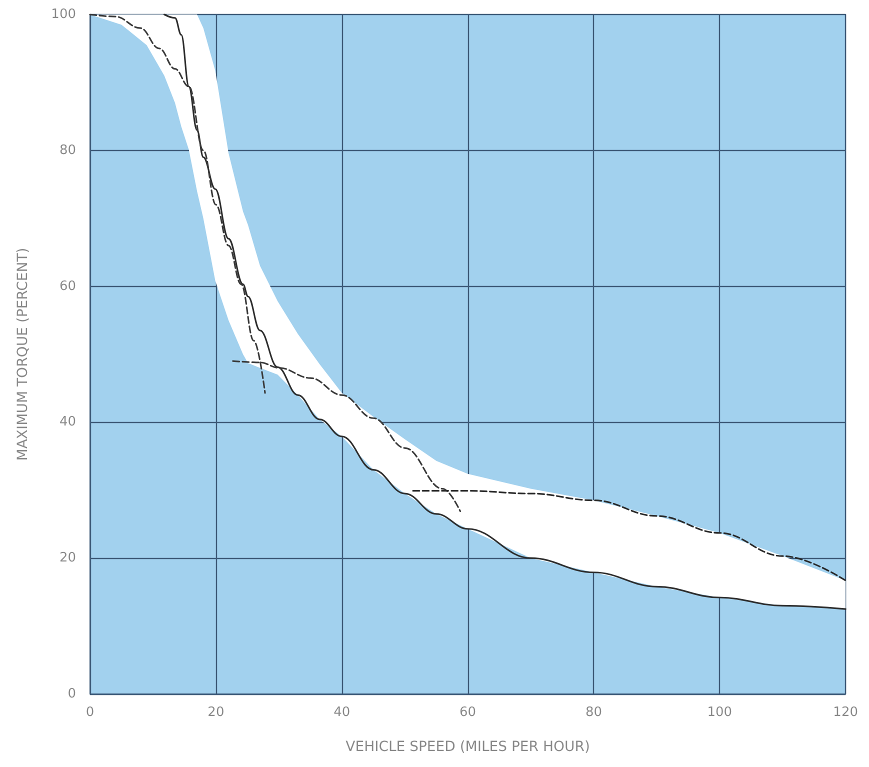 The width and height of the screenshot is (869, 767). Describe the element at coordinates (67, 150) in the screenshot. I see `y-tick-label: 80` at that location.